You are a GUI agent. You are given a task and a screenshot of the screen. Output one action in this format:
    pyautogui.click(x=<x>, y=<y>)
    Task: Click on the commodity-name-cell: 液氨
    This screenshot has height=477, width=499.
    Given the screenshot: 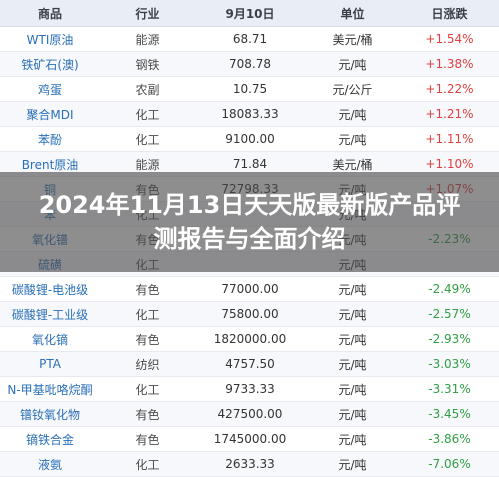 What is the action you would take?
    pyautogui.click(x=50, y=464)
    